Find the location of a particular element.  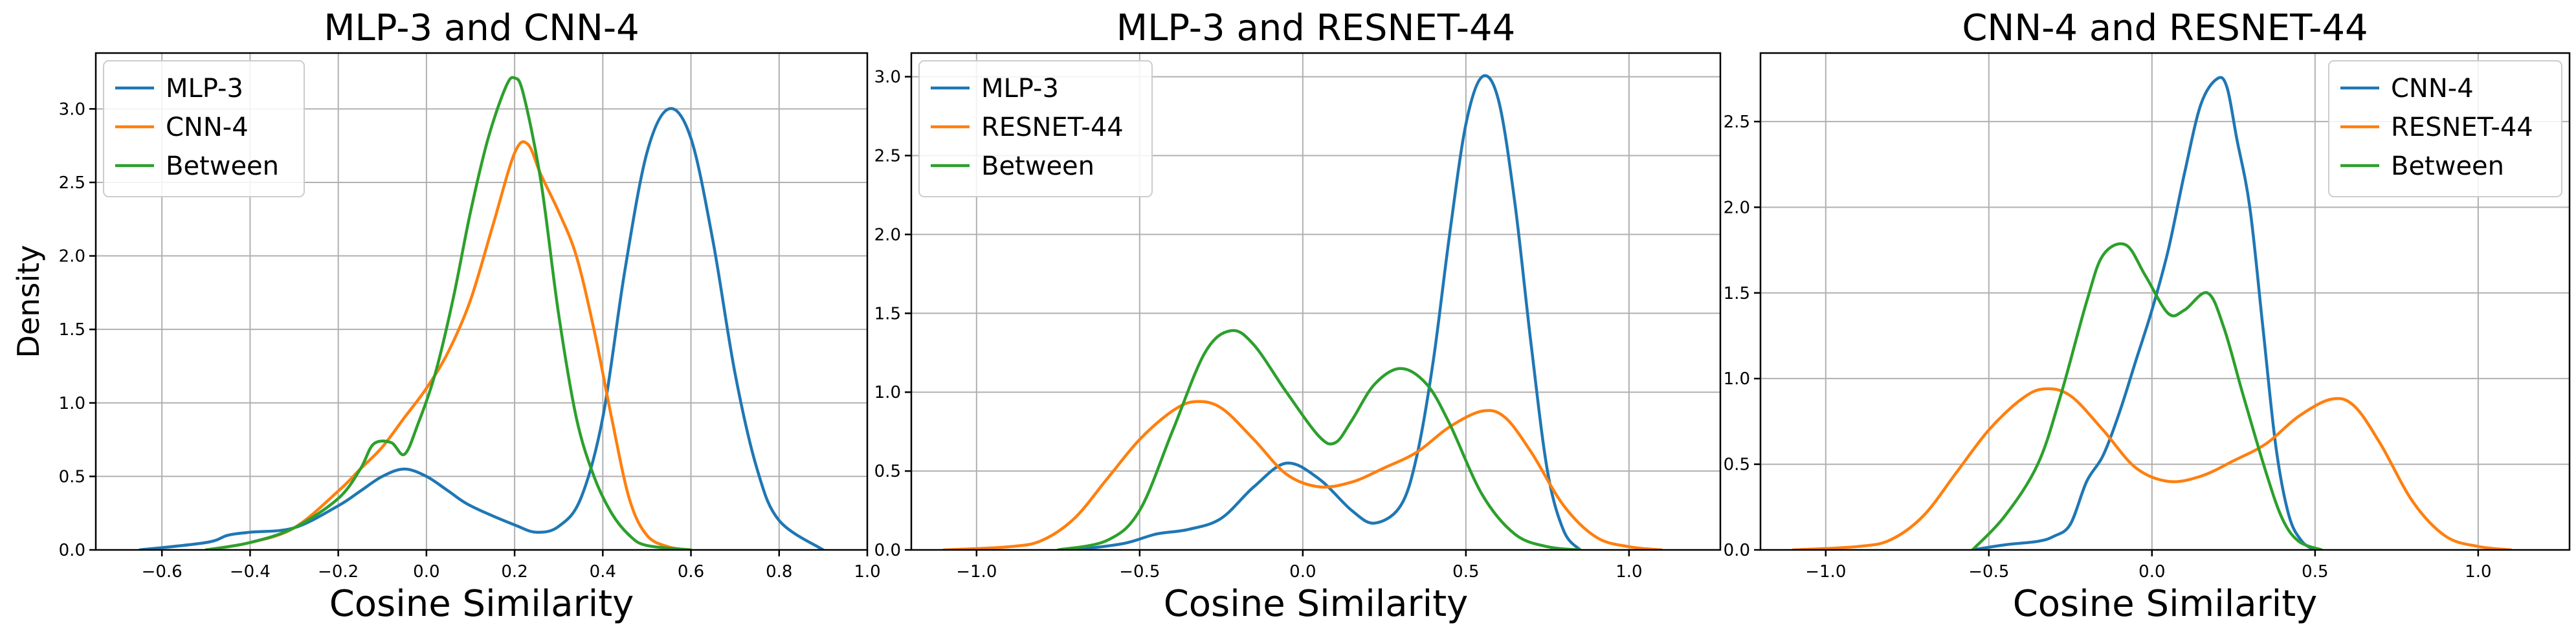

legend: CNN-4 RESNET-44 Between is located at coordinates (2445, 128).